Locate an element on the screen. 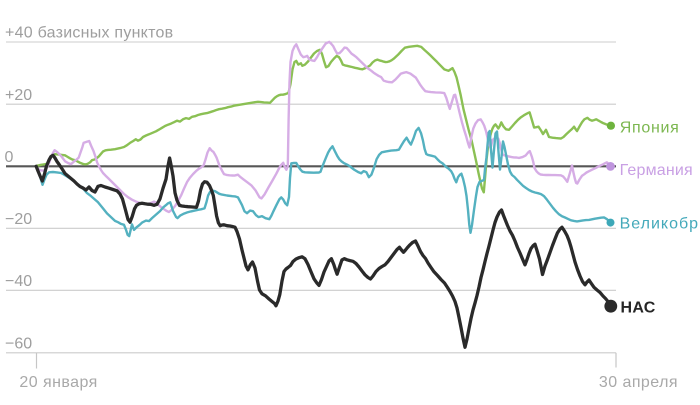 Image resolution: width=700 pixels, height=405 pixels. svg-text: НАС is located at coordinates (638, 308).